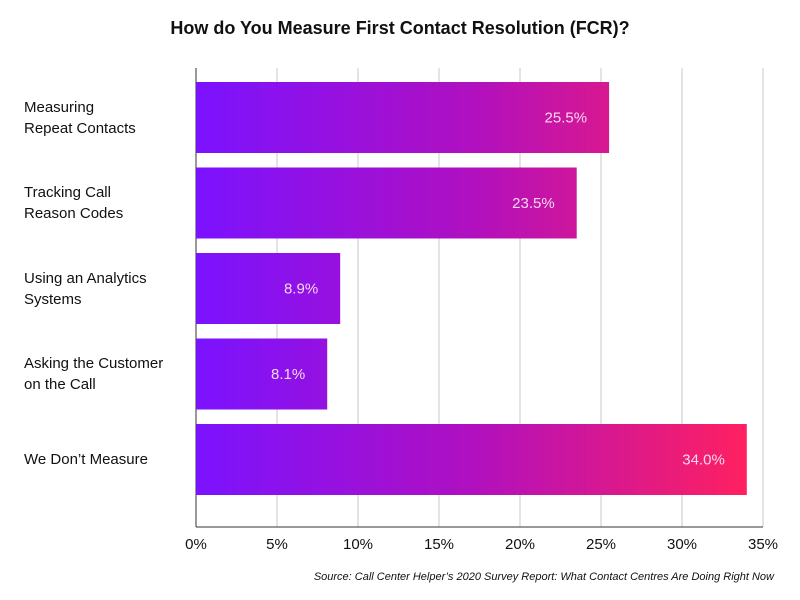 Image resolution: width=800 pixels, height=600 pixels. Describe the element at coordinates (67, 192) in the screenshot. I see `category-label-line: Tracking Call` at that location.